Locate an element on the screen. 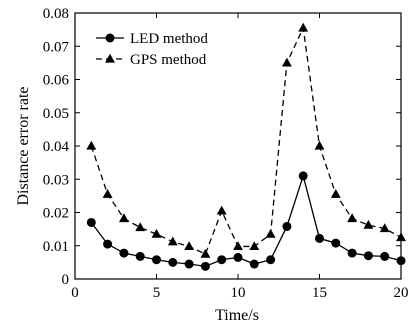 Image resolution: width=412 pixels, height=327 pixels. legend-label: LED method is located at coordinates (169, 39).